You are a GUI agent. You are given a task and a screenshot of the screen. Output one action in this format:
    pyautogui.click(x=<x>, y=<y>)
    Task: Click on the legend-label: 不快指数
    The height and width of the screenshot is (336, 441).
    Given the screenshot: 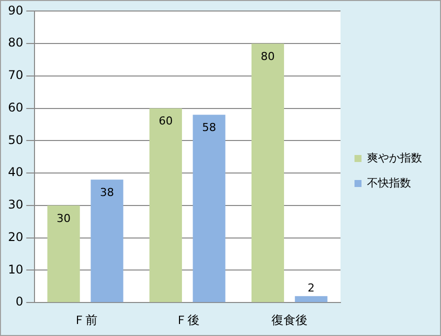 What is the action you would take?
    pyautogui.click(x=389, y=183)
    